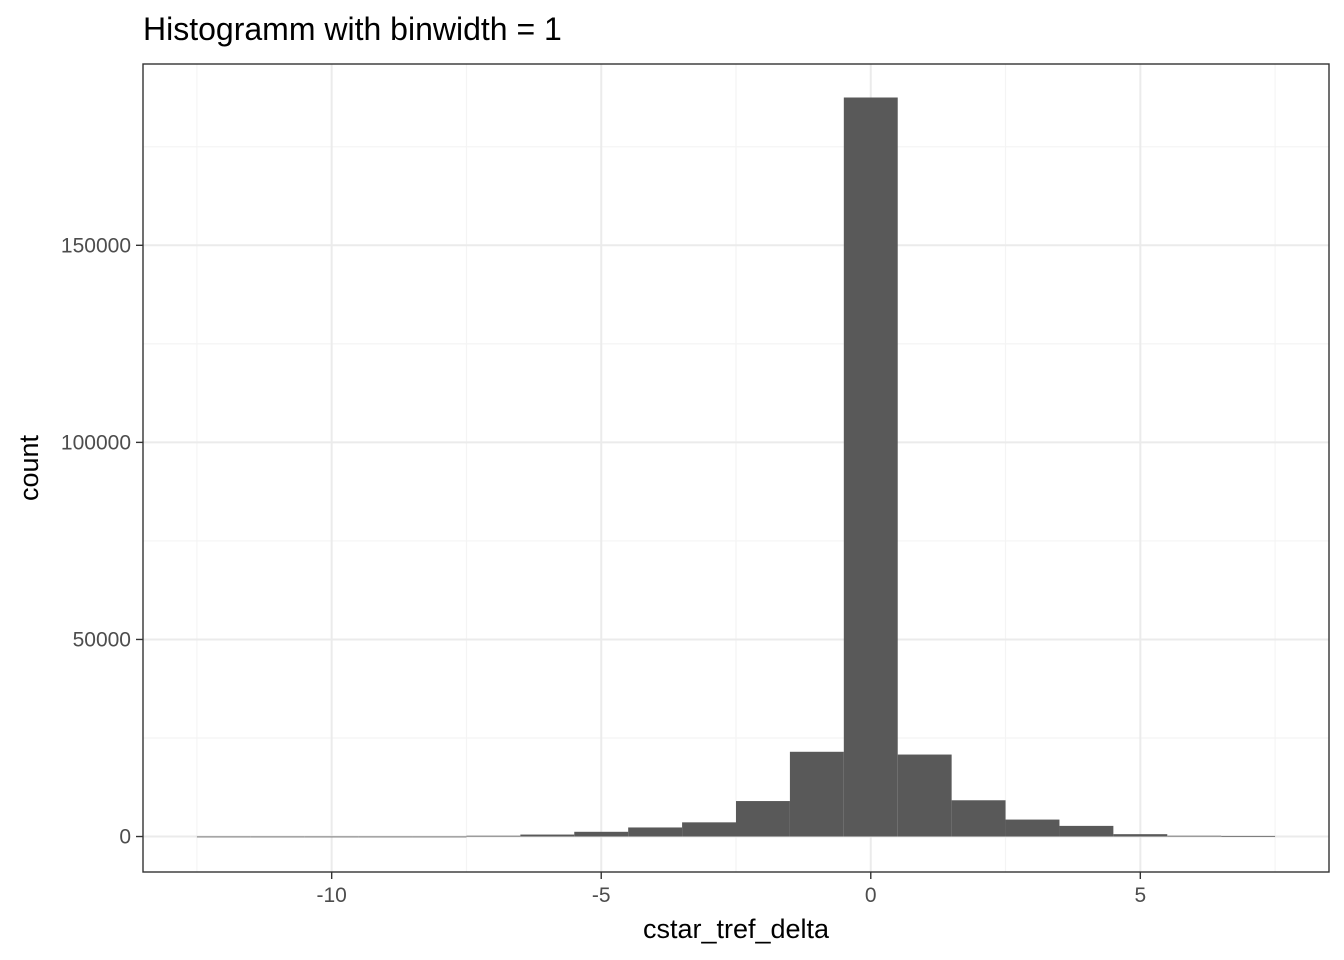  I want to click on x-tick-label: 5, so click(1140, 895).